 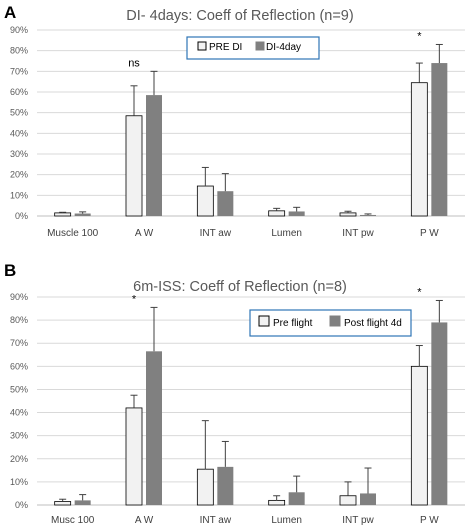 What do you see at coordinates (239, 16) in the screenshot?
I see `chart-title: DI- 4days: Coeff of Reflection (n=9)` at bounding box center [239, 16].